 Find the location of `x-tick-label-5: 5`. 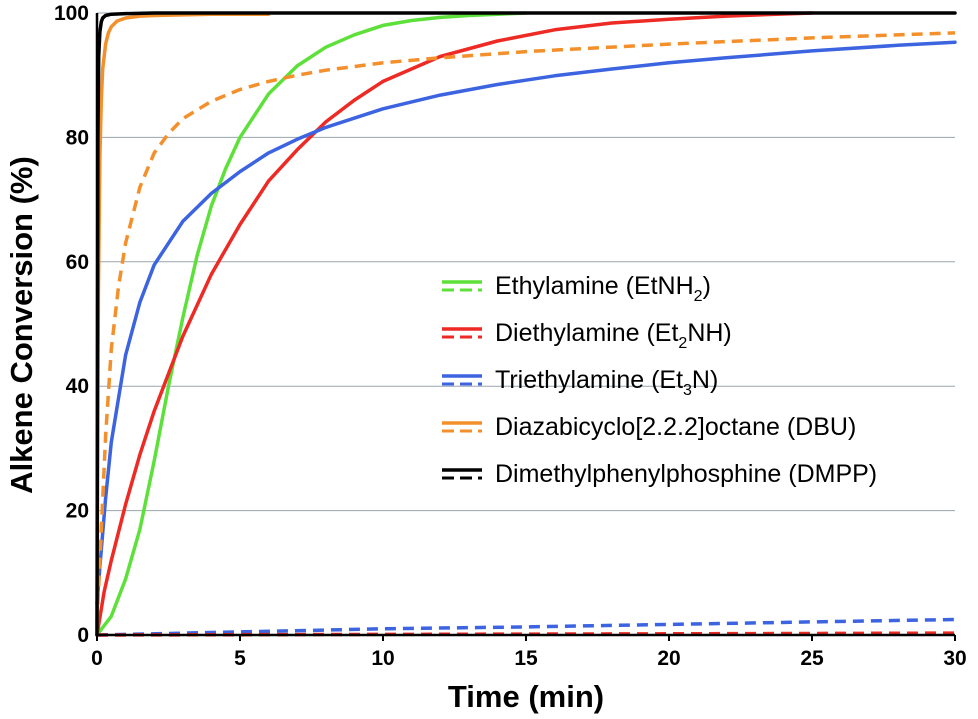

x-tick-label-5: 5 is located at coordinates (240, 658).